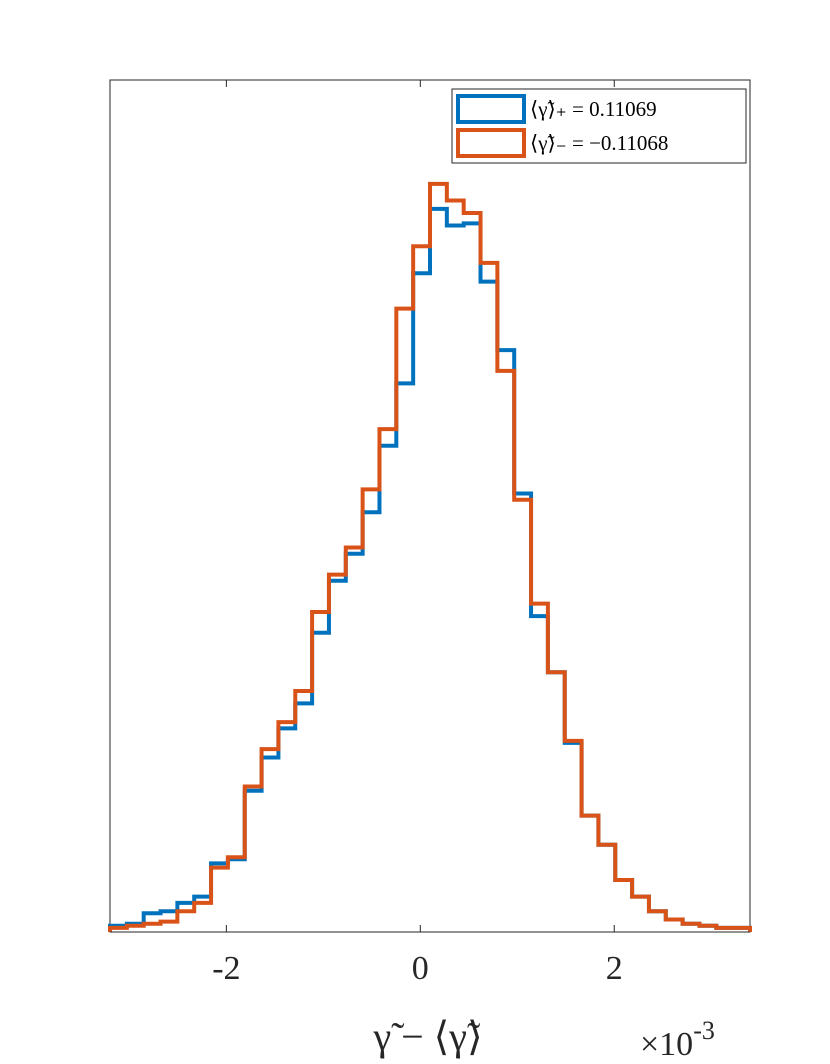  What do you see at coordinates (704, 1030) in the screenshot?
I see `x-axis-exponent-power: -3` at bounding box center [704, 1030].